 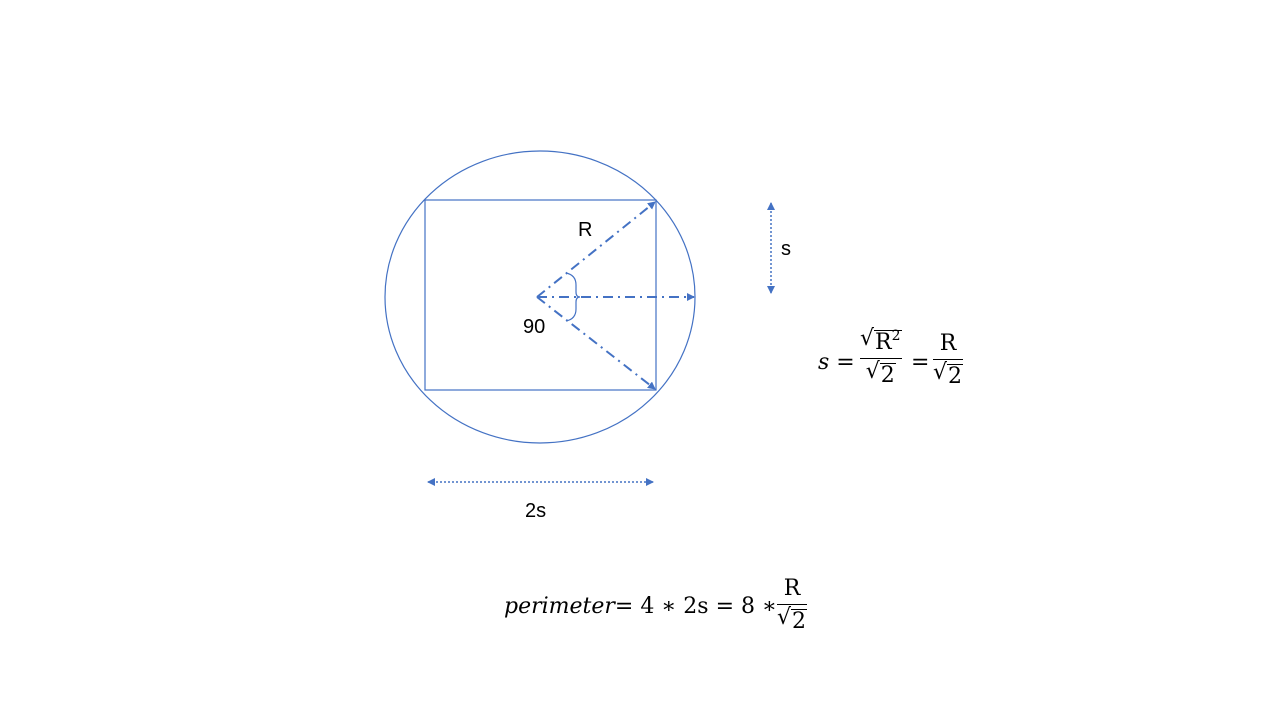 I want to click on fraction-2-bar, so click(x=948, y=359).